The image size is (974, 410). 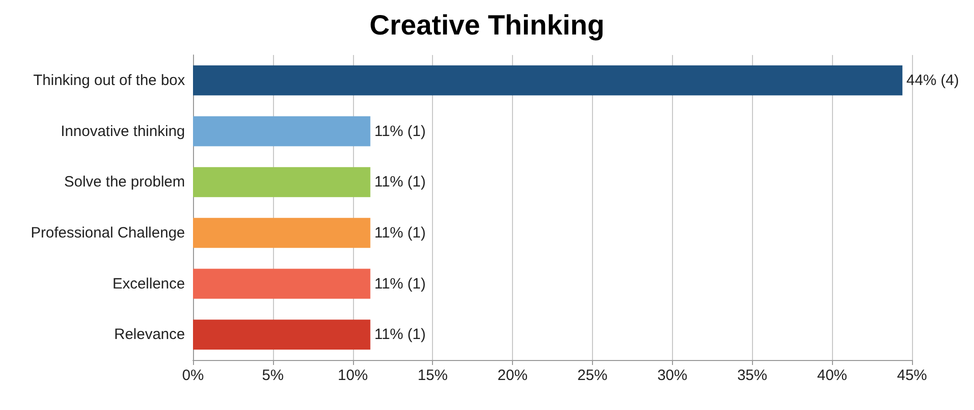 I want to click on y-tick-label: Excellence, so click(x=148, y=283).